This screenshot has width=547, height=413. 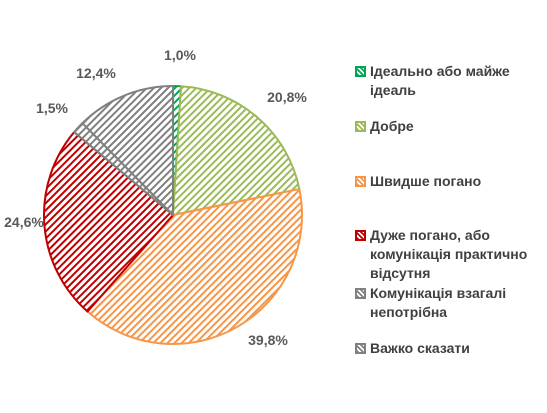 What do you see at coordinates (438, 303) in the screenshot?
I see `legend-label-not-needed: Комунікація взагалі непотрібна` at bounding box center [438, 303].